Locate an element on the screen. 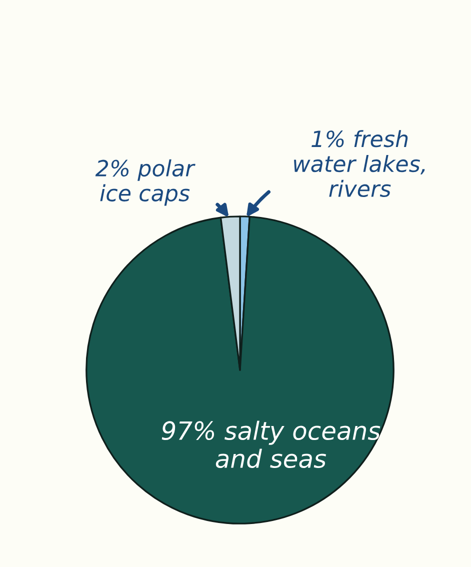 Image resolution: width=471 pixels, height=567 pixels. slice-label: 1% fresh water lakes, rivers is located at coordinates (359, 164).